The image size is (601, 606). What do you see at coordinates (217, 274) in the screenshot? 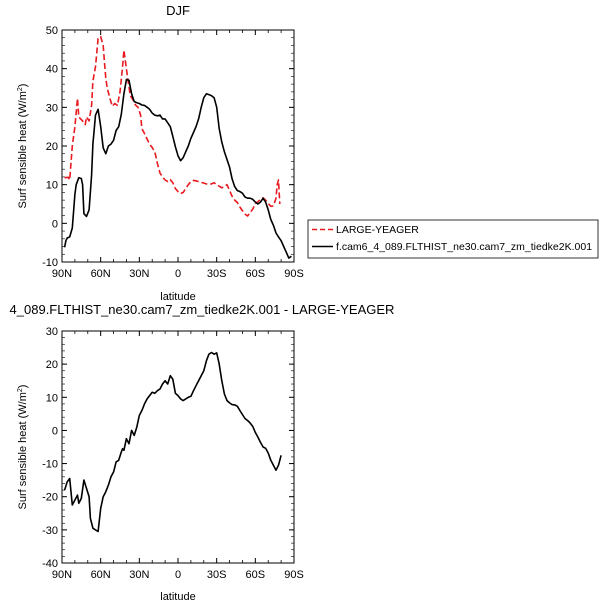
I see `top-xtick-label: 30S` at bounding box center [217, 274].